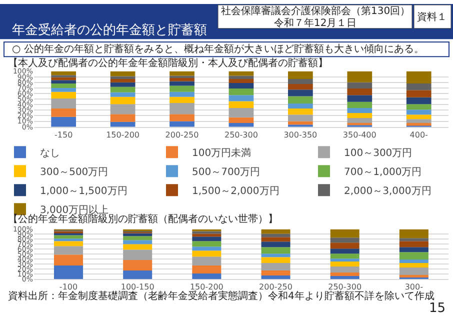  Describe the element at coordinates (226, 172) in the screenshot. I see `legend-label: 500～700万円` at that location.